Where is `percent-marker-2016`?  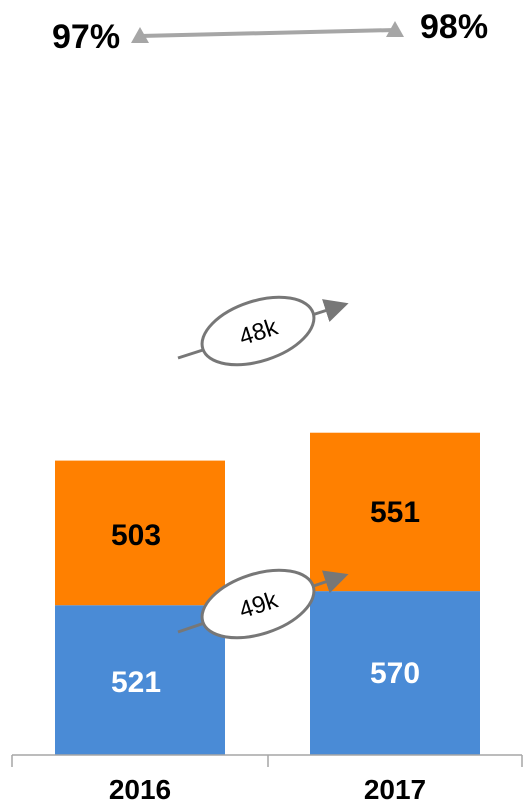 percent-marker-2016 is located at coordinates (140, 35).